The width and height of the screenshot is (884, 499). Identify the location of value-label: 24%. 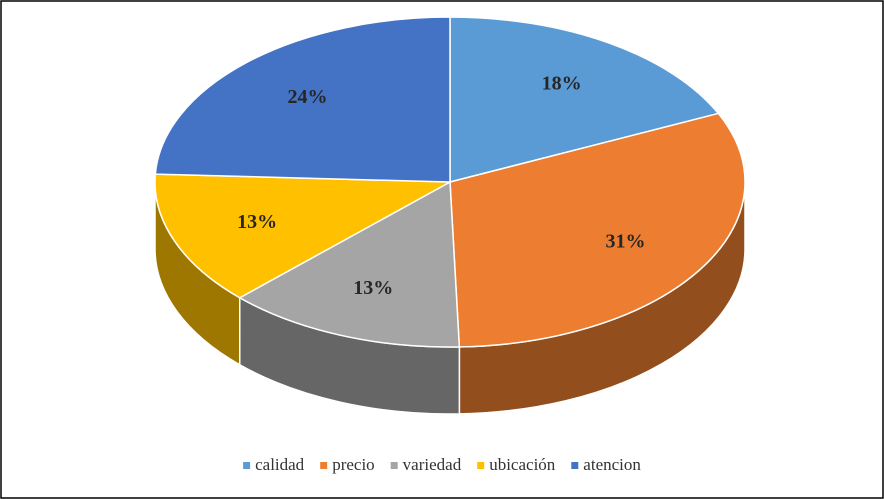
(307, 97).